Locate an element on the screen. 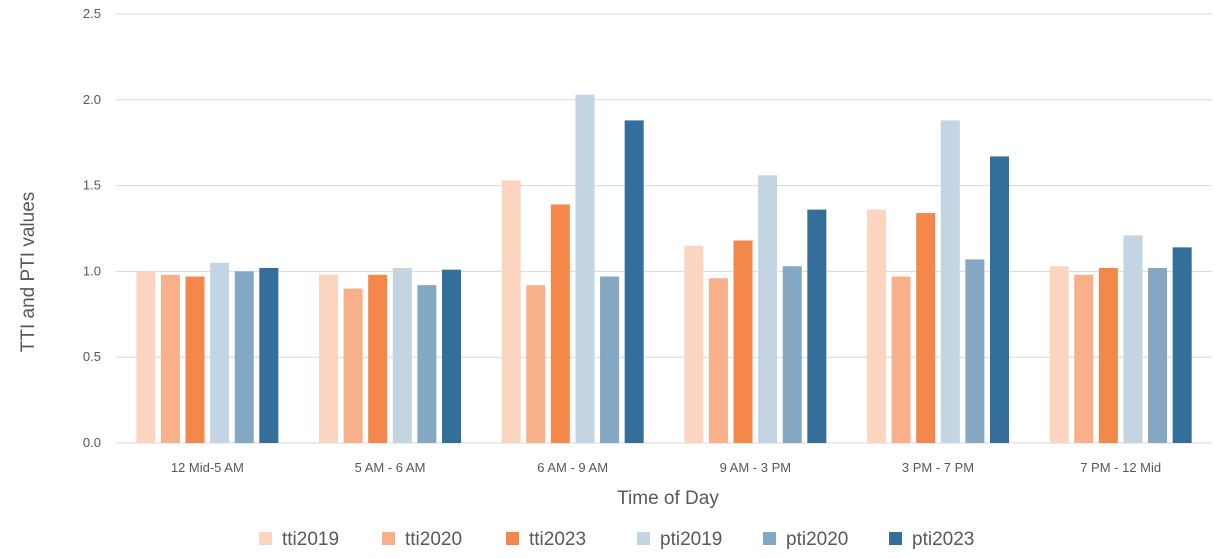 The width and height of the screenshot is (1215, 558). legend-swatch-tti2020 is located at coordinates (388, 538).